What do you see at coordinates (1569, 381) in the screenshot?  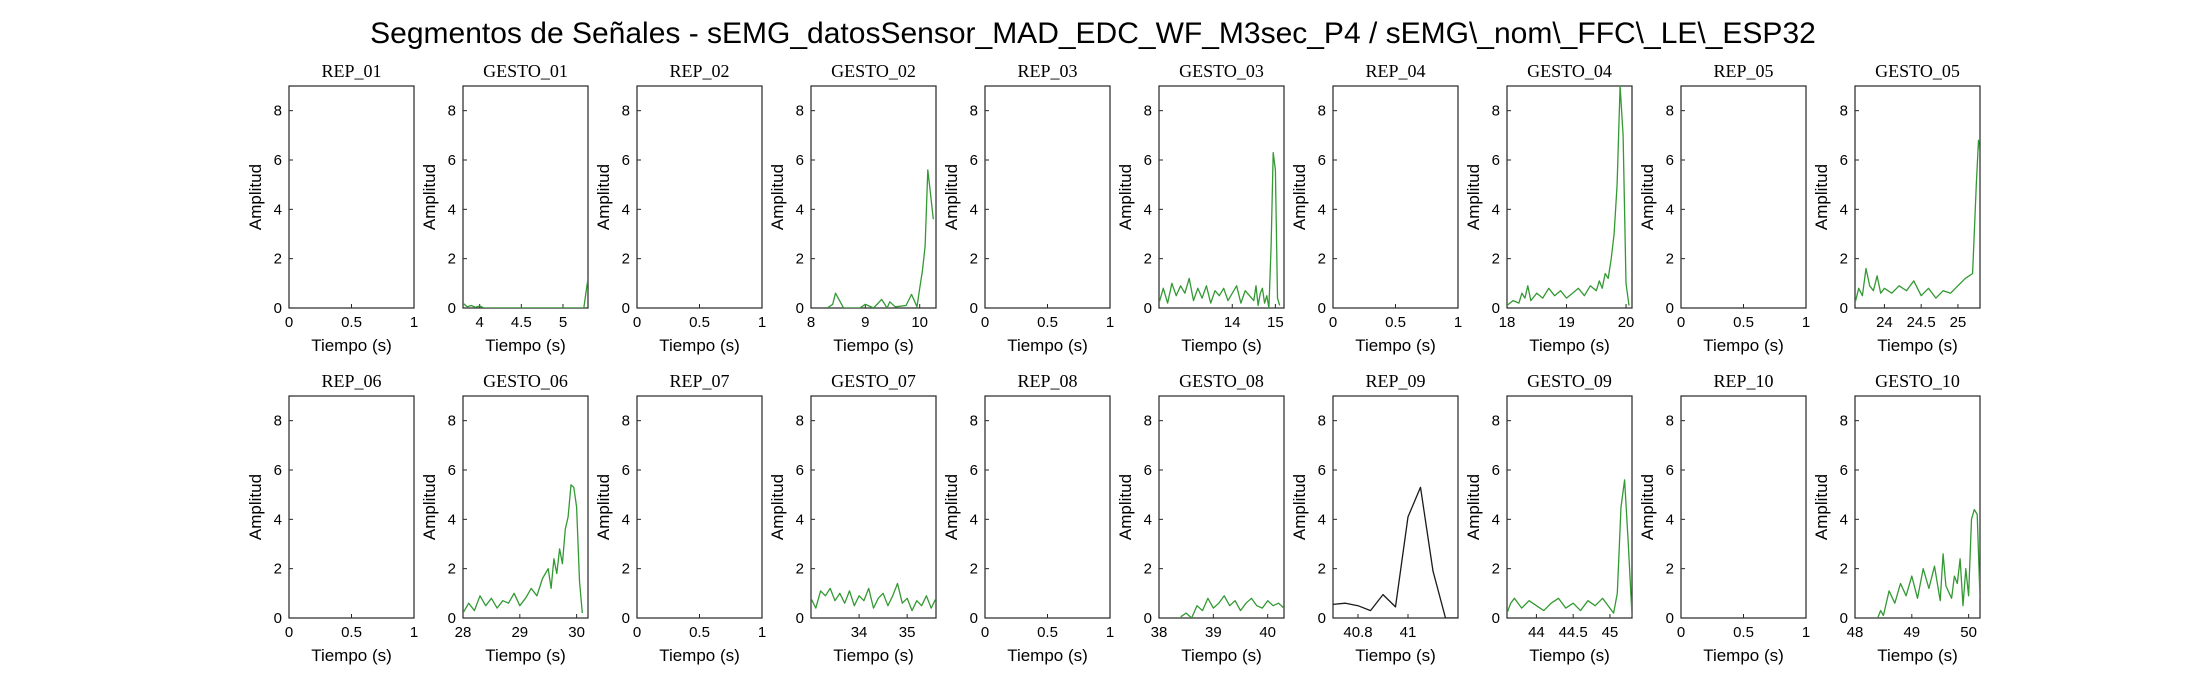 I see `subplot-title: GESTO_09` at bounding box center [1569, 381].